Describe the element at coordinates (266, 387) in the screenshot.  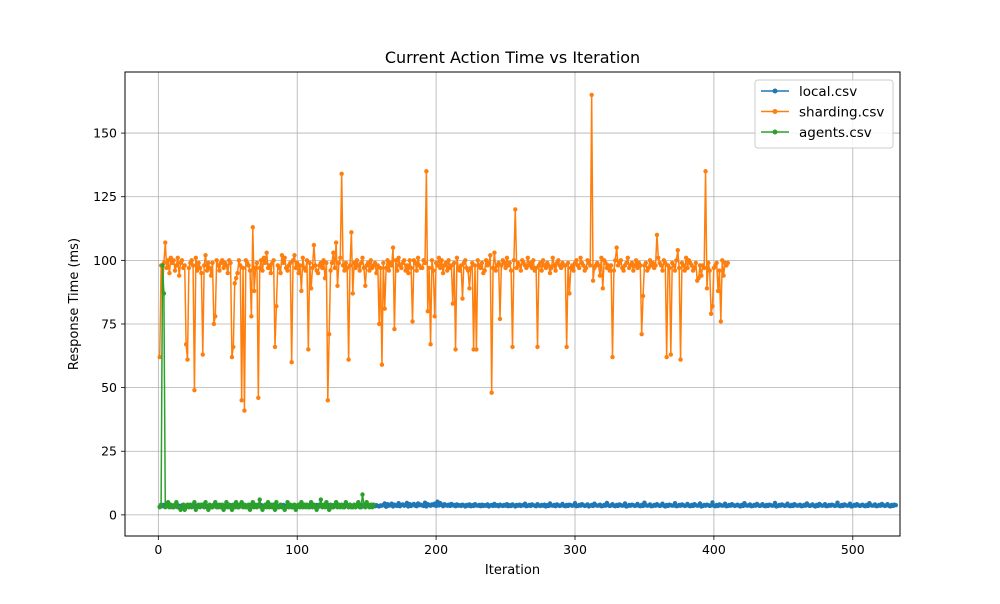
I see `series-agents-csv` at that location.